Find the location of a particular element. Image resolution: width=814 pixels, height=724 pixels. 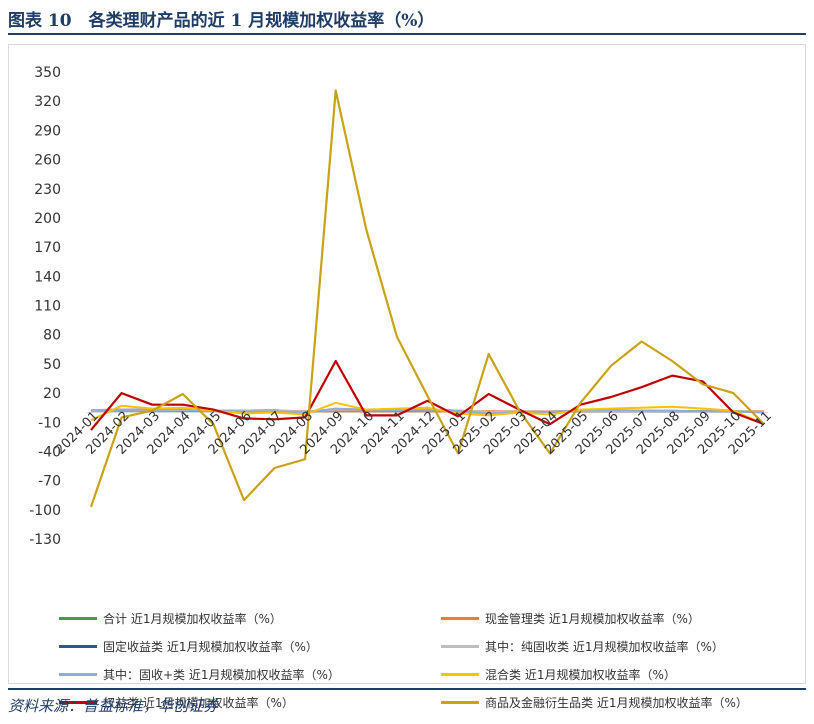

source-note: 资料来源：普益标准，华创证券 is located at coordinates (113, 706).